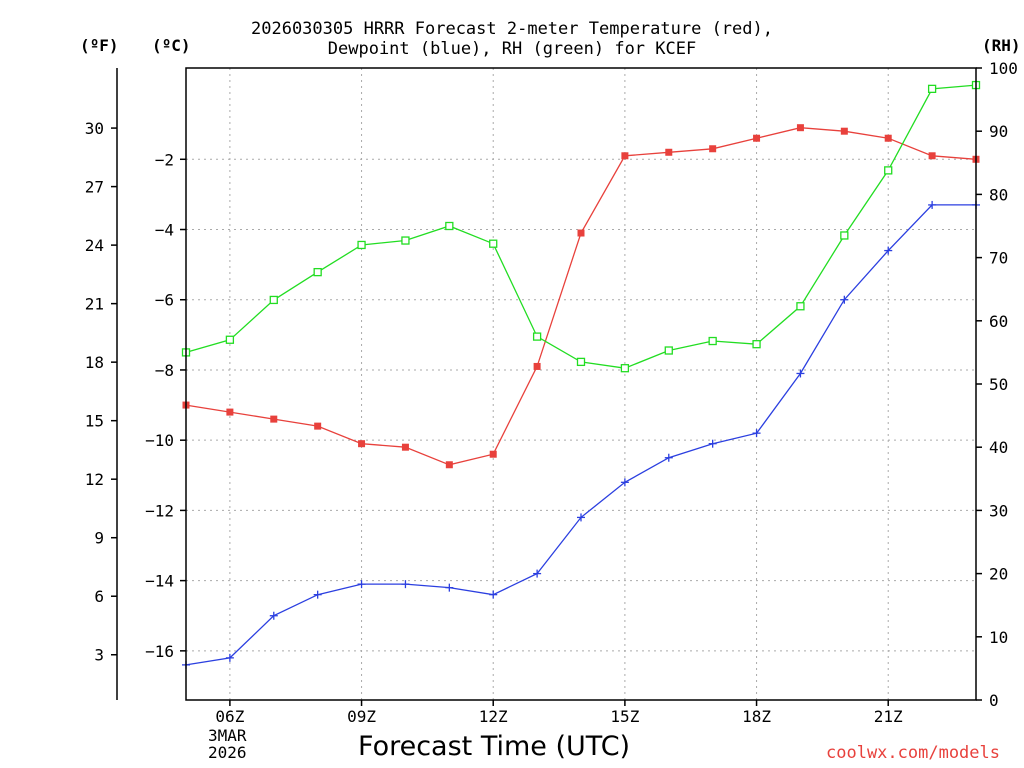  What do you see at coordinates (227, 735) in the screenshot?
I see `date-label-day: 3MAR` at bounding box center [227, 735].